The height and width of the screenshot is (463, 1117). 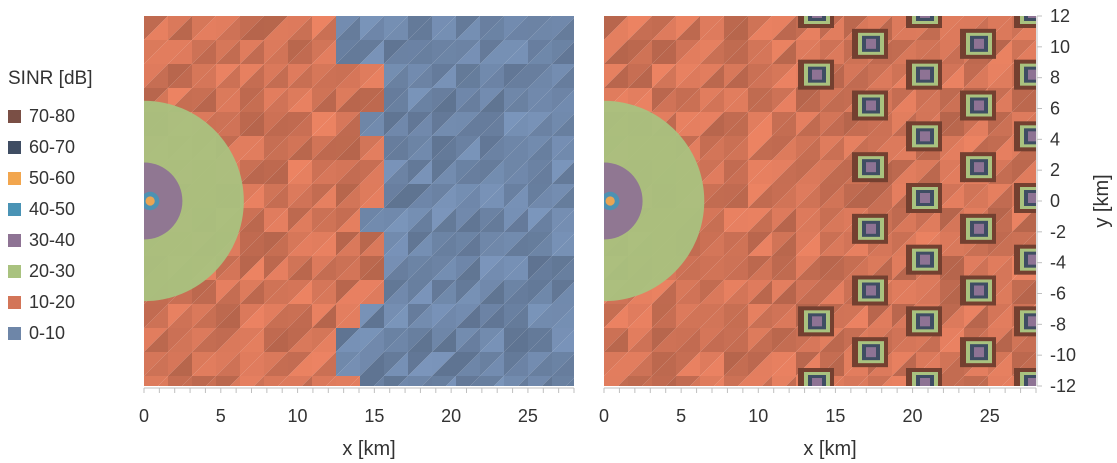 What do you see at coordinates (1063, 386) in the screenshot?
I see `y-tick-label: -12` at bounding box center [1063, 386].